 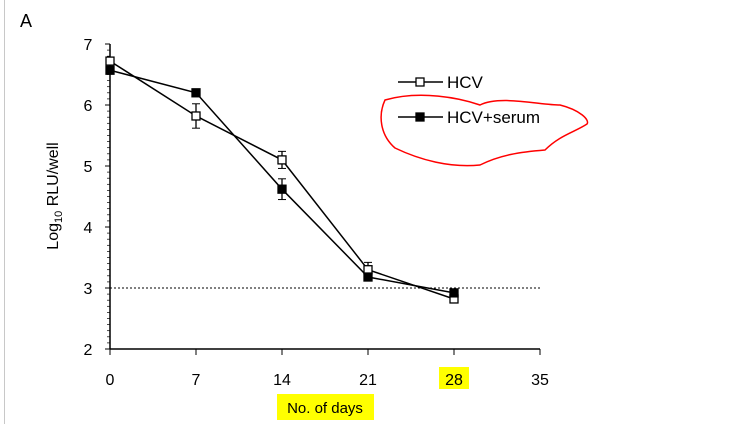 What do you see at coordinates (469, 100) in the screenshot?
I see `legend: HCV HCV+serum` at bounding box center [469, 100].